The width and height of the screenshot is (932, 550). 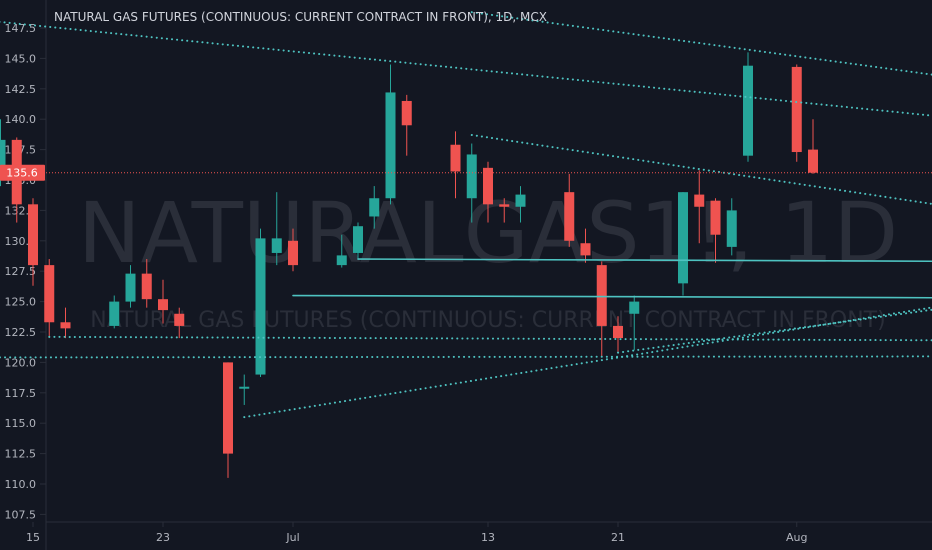 I want to click on y-tick-label: 110.0, so click(x=21, y=484).